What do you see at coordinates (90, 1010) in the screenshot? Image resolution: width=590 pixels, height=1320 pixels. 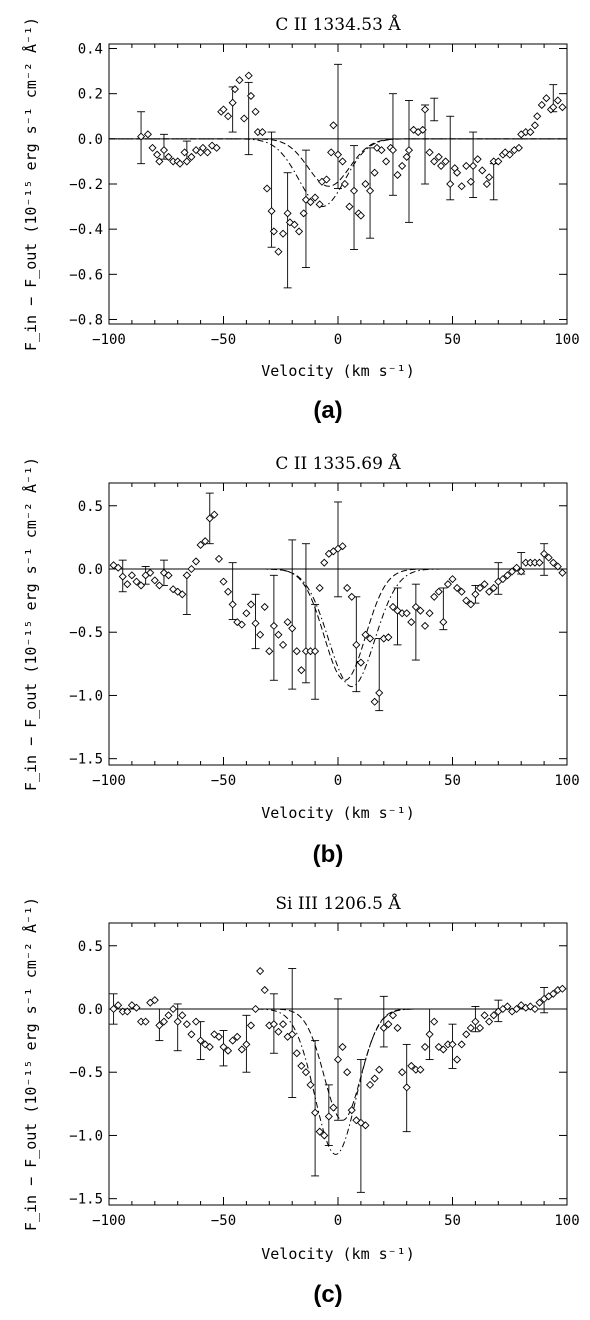 I see `y-tick-label: 0.0` at bounding box center [90, 1010].